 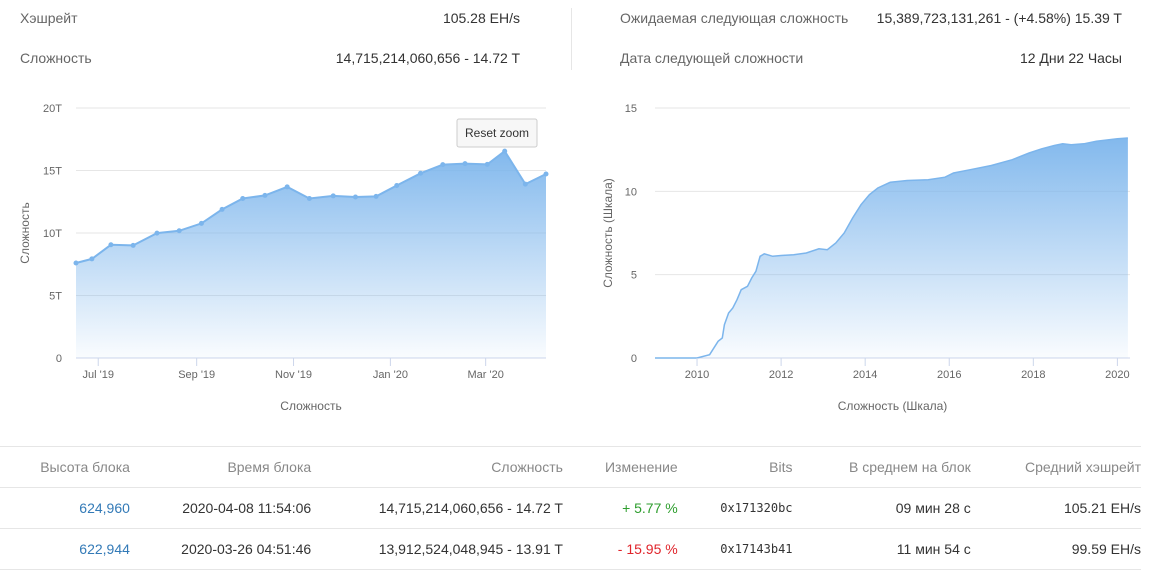 What do you see at coordinates (310, 406) in the screenshot?
I see `x-axis-title: Сложность` at bounding box center [310, 406].